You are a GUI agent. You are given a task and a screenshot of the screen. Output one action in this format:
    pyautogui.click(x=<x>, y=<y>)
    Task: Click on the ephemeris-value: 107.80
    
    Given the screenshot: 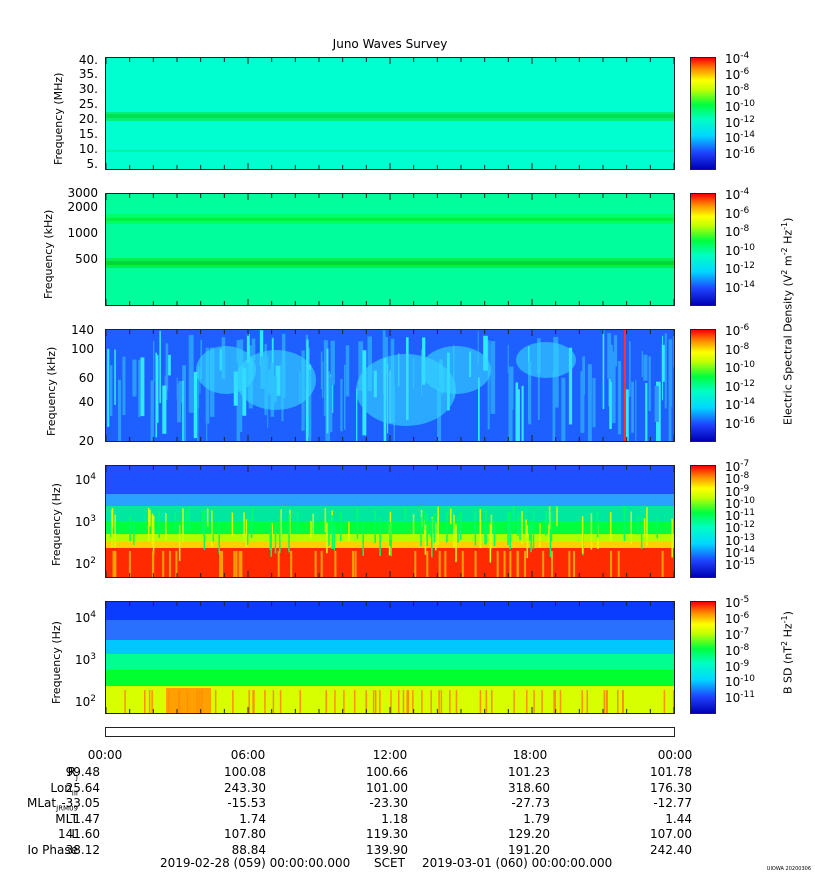 What is the action you would take?
    pyautogui.click(x=245, y=834)
    